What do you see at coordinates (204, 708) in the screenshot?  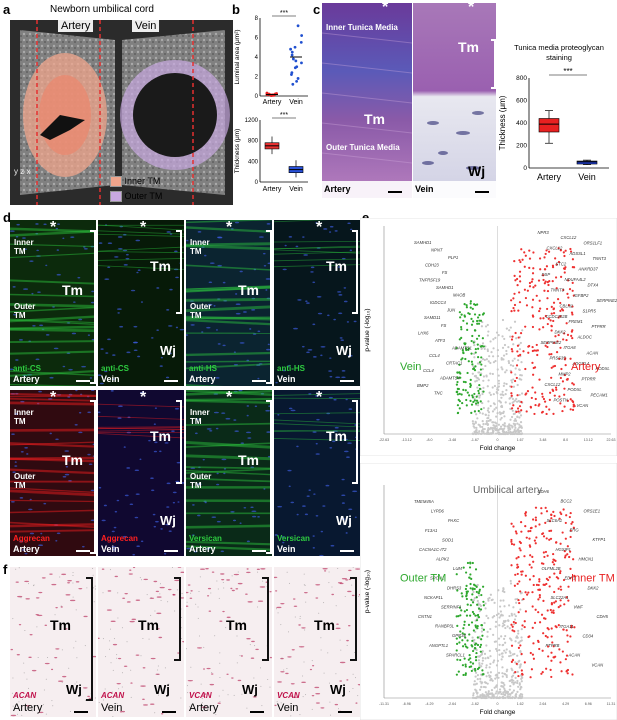 I see `f-tissue-label: Artery` at bounding box center [204, 708].